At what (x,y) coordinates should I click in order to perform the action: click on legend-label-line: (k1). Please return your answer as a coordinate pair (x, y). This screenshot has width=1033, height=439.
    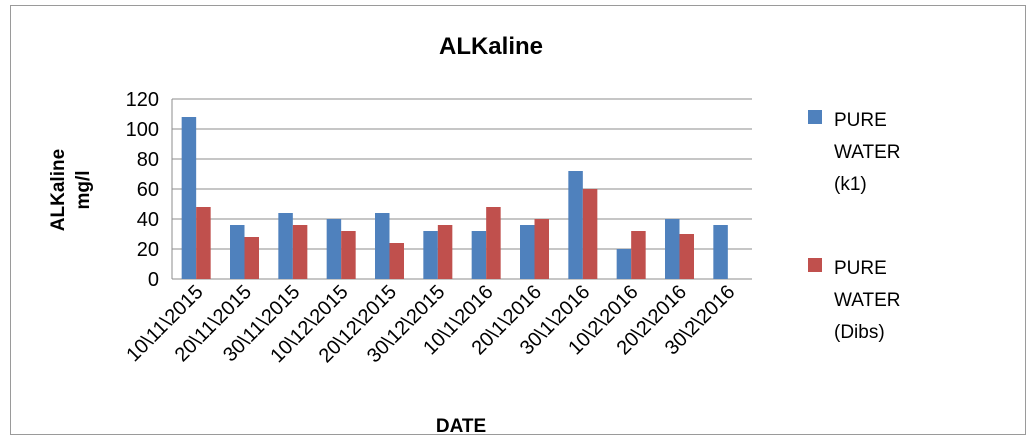
    Looking at the image, I should click on (850, 184).